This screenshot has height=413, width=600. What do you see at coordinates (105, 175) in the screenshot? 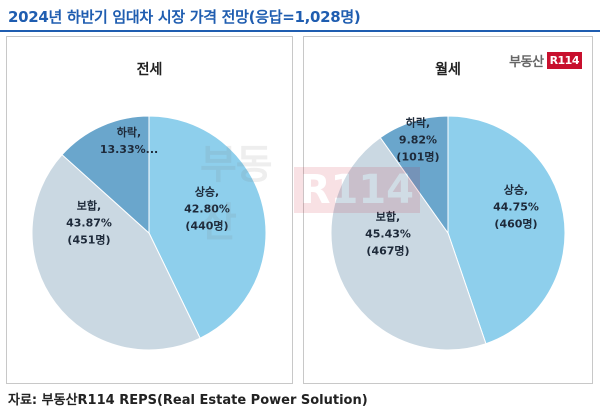
I see `jeonse-slice-down` at bounding box center [105, 175].